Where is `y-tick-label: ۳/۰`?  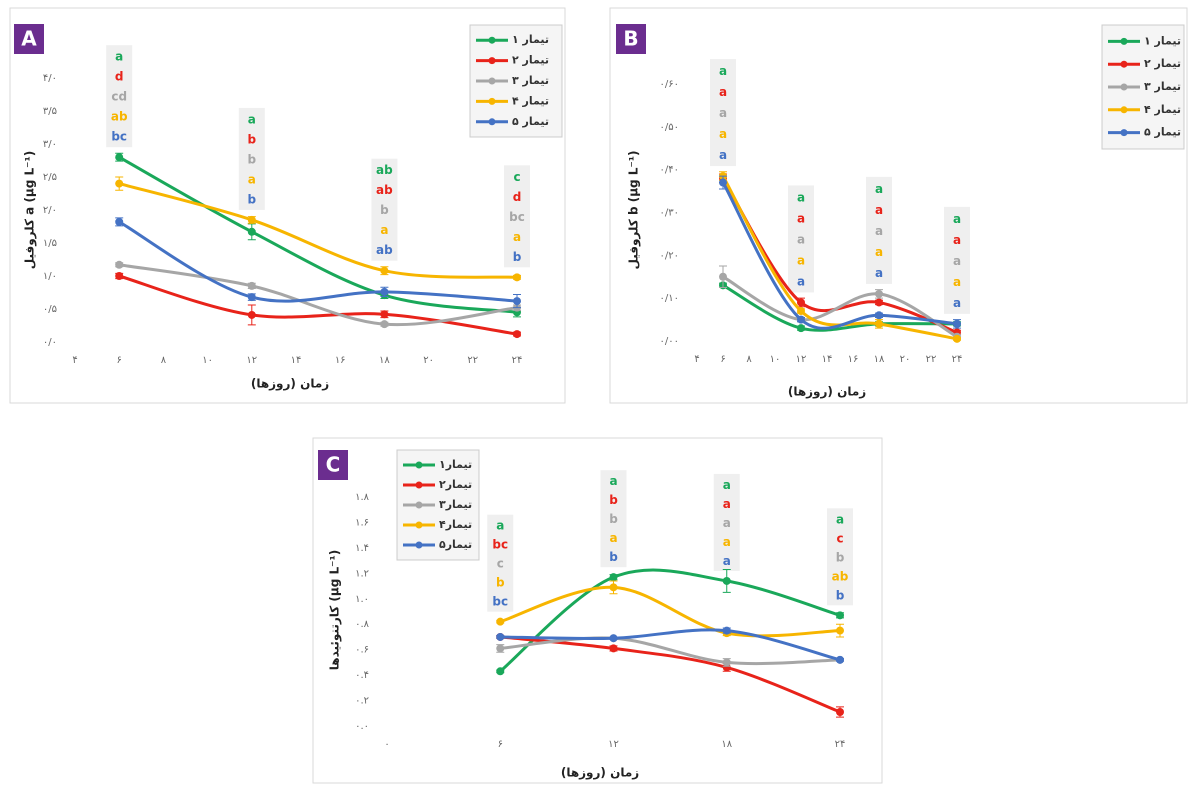
y-tick-label: ۳/۰ is located at coordinates (50, 144).